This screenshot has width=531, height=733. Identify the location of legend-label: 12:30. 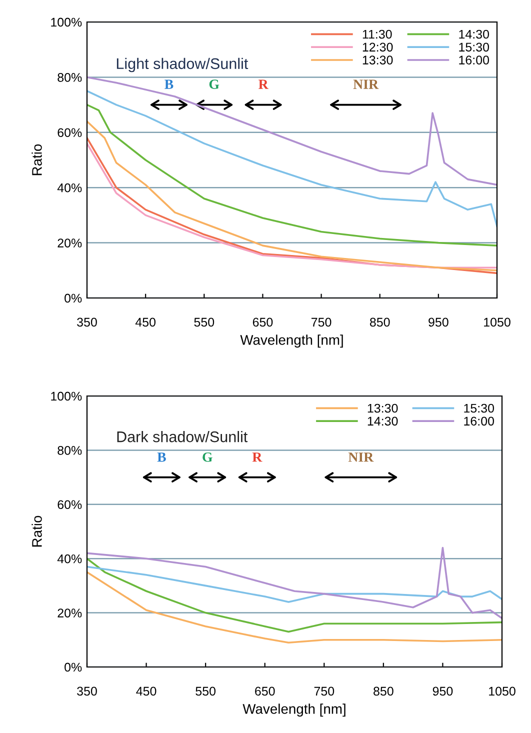
(377, 47).